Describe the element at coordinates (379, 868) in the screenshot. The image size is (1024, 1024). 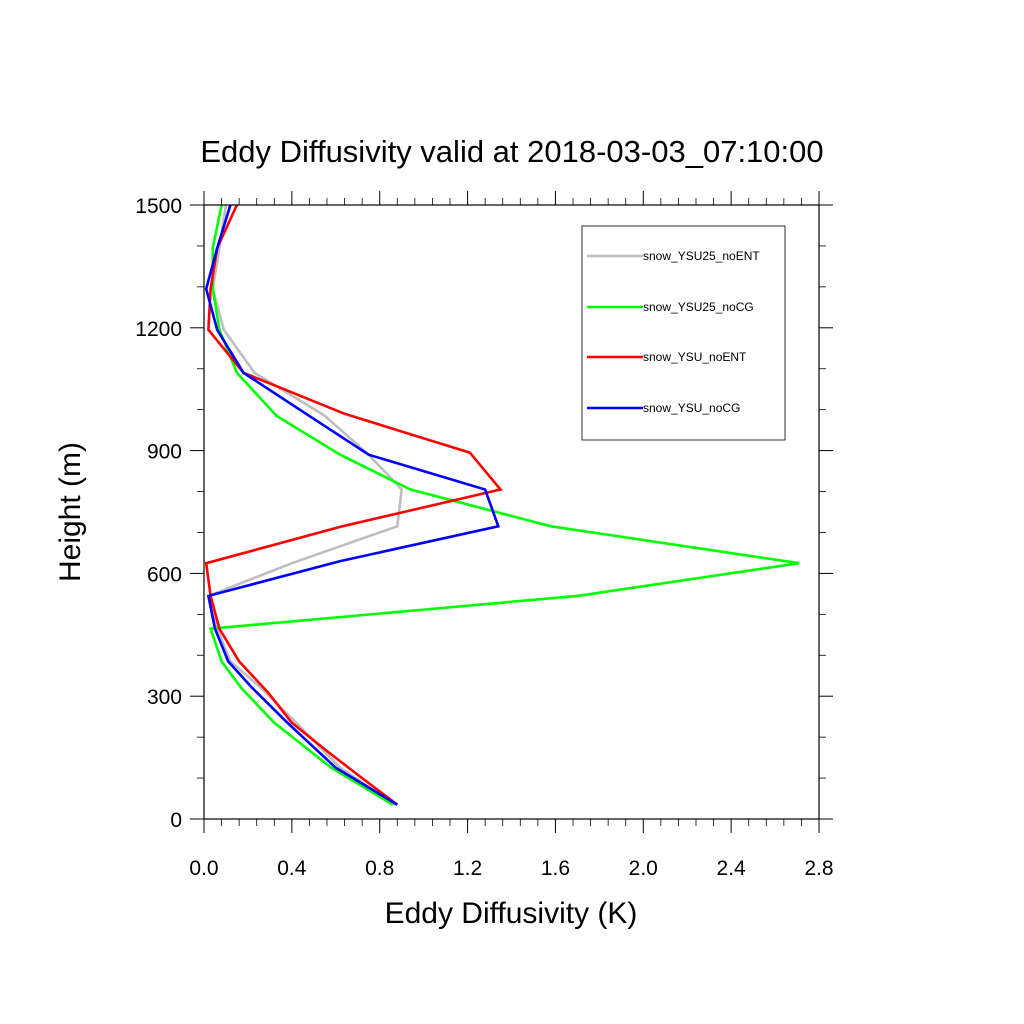
I see `x-tick-label: 0.8` at that location.